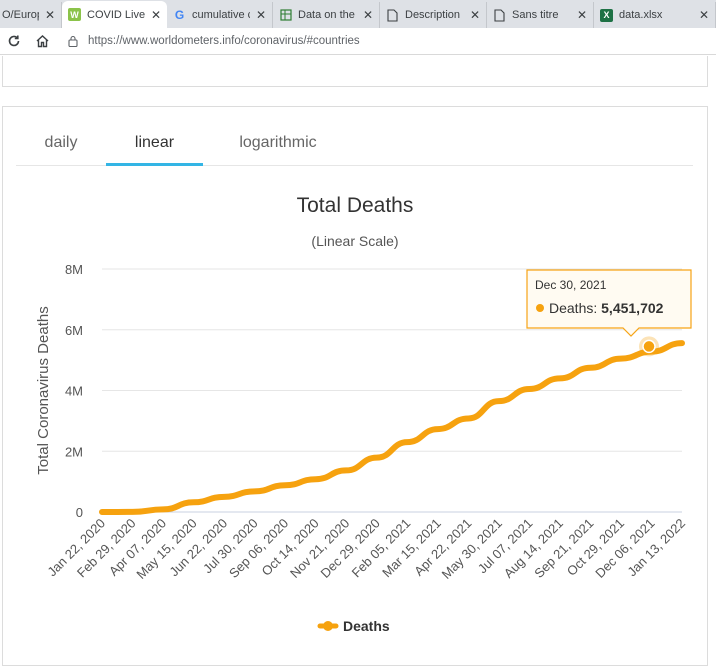  I want to click on lock-icon, so click(73, 41).